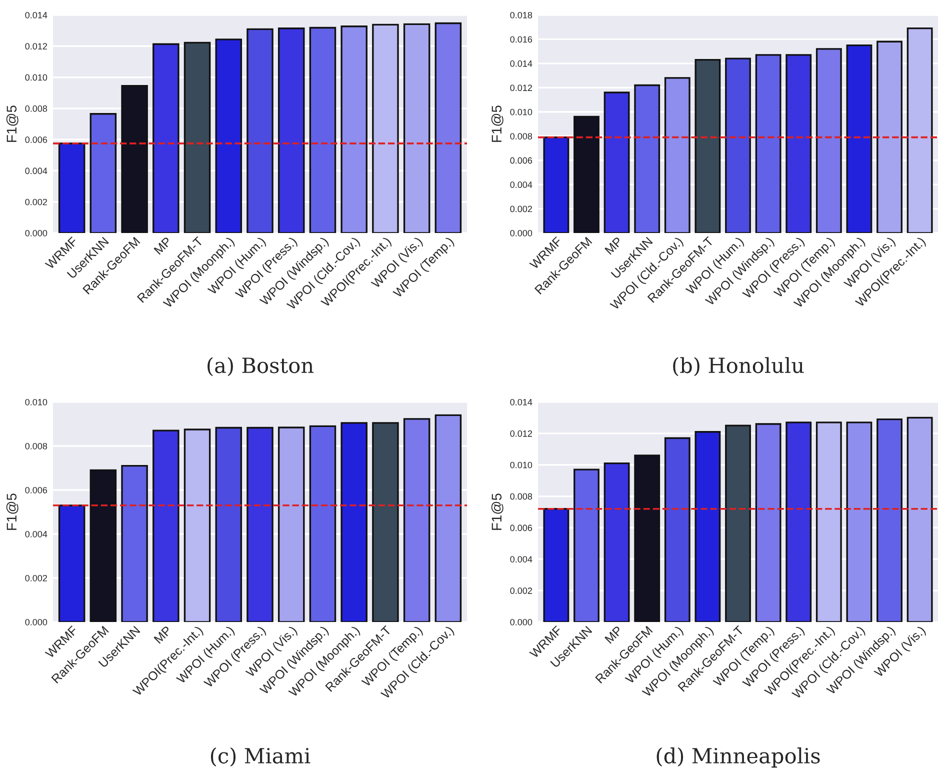  What do you see at coordinates (738, 757) in the screenshot?
I see `text: (d) Minneapolis` at bounding box center [738, 757].